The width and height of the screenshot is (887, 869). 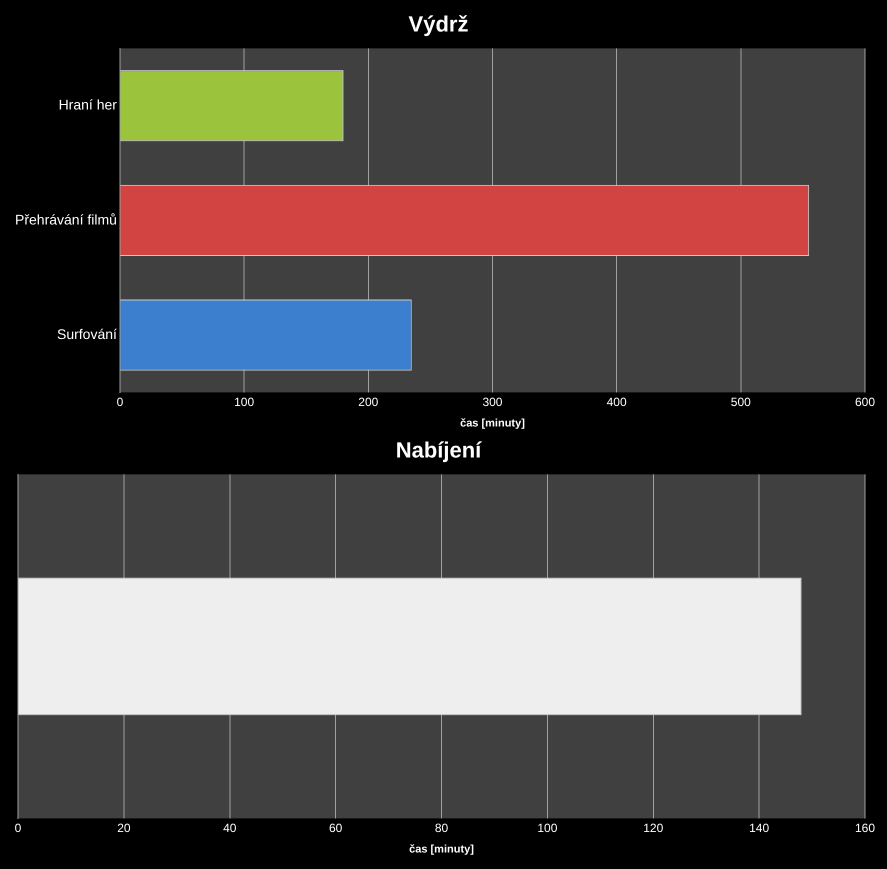 What do you see at coordinates (230, 827) in the screenshot?
I see `x-tick-label: 40` at bounding box center [230, 827].